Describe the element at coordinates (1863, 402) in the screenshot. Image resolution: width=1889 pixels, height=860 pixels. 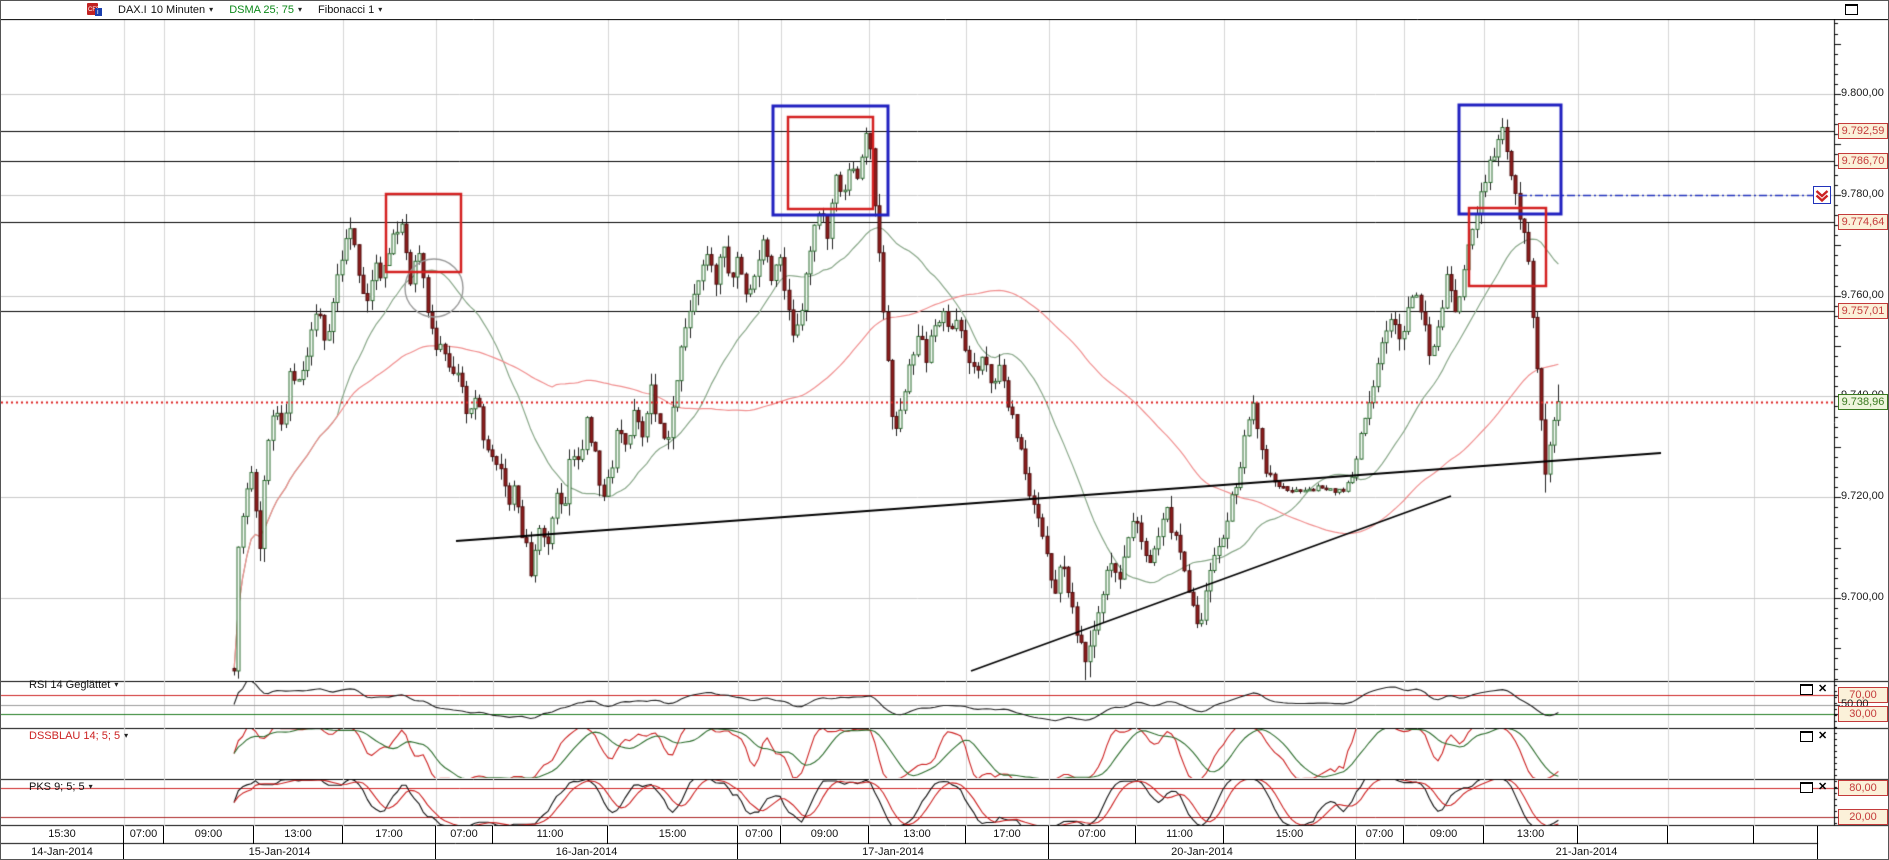
I see `current-price-label: 9.738,96` at that location.